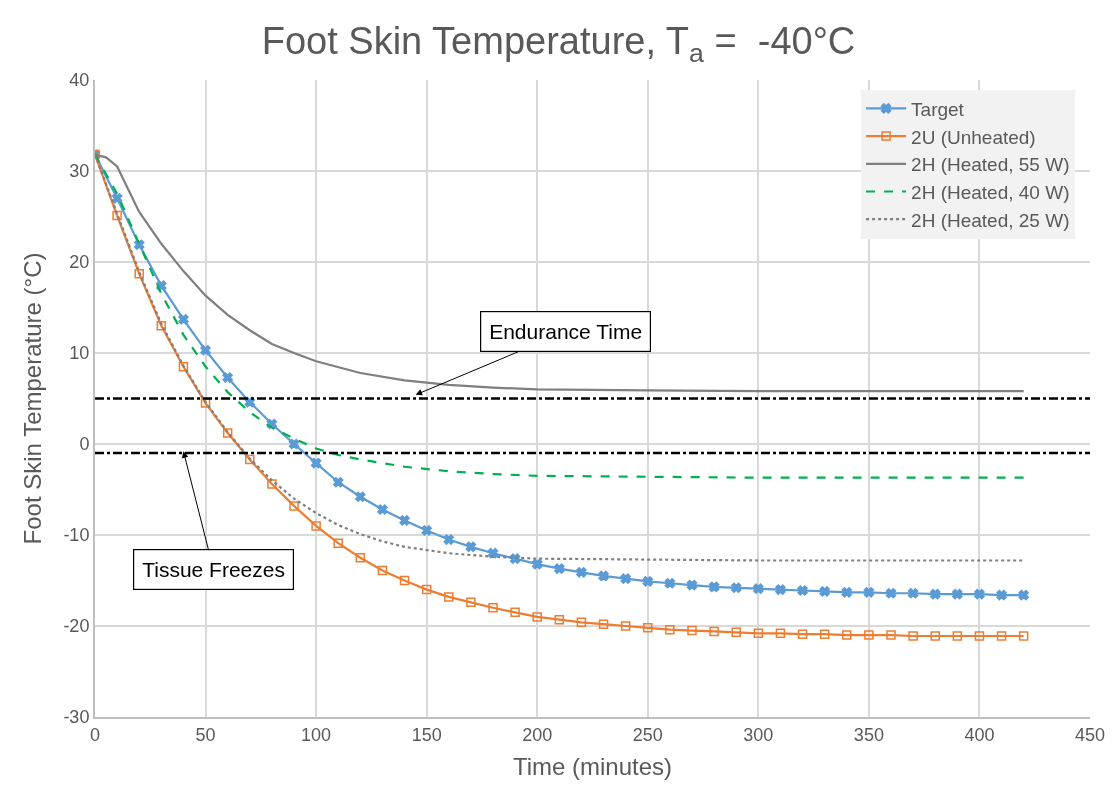 This screenshot has width=1117, height=792. Describe the element at coordinates (76, 535) in the screenshot. I see `y-tick-label: -10` at that location.